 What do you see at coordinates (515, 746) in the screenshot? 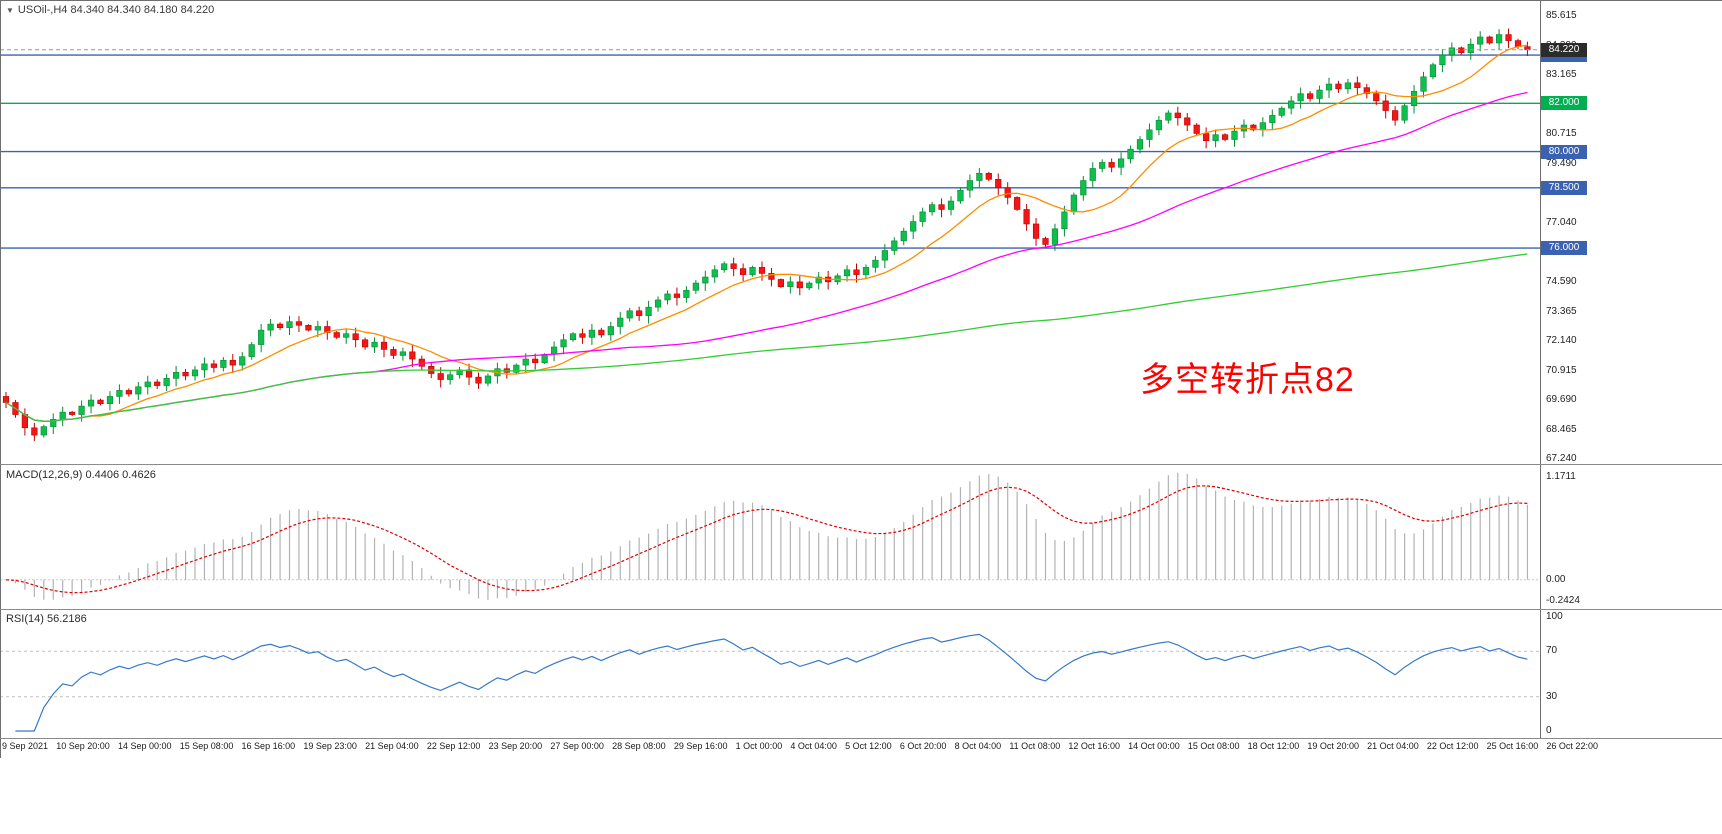
I see `time-axis-label: 23 Sep 20:00` at bounding box center [515, 746].